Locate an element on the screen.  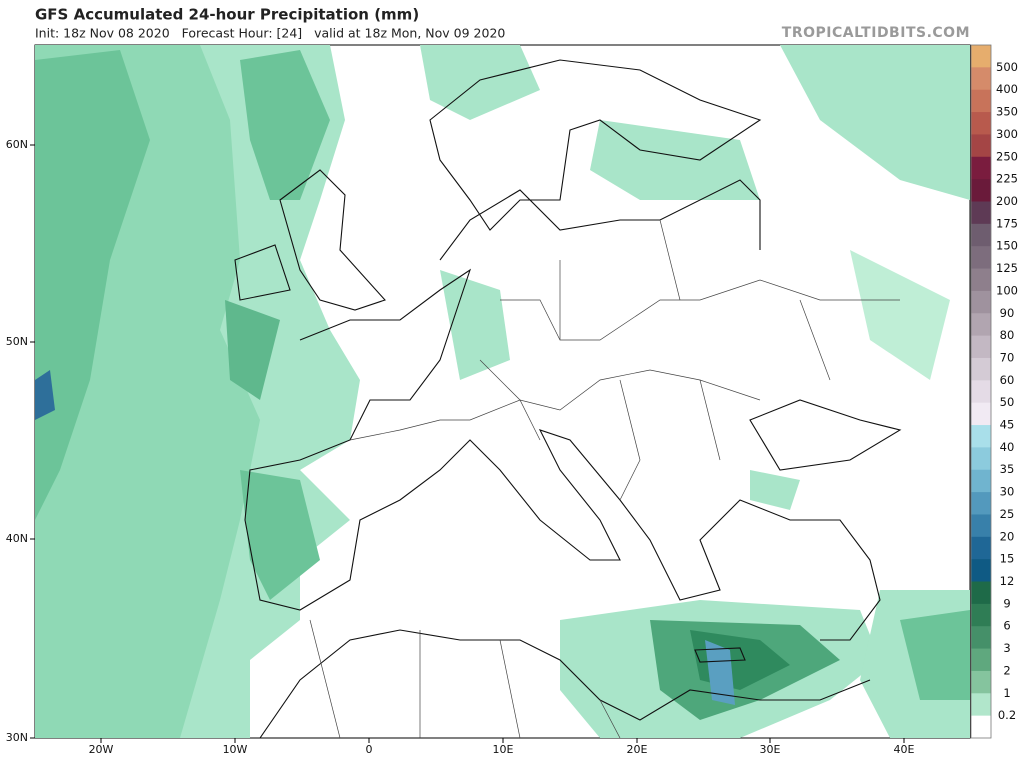
lat-label: 30N is located at coordinates (17, 737).